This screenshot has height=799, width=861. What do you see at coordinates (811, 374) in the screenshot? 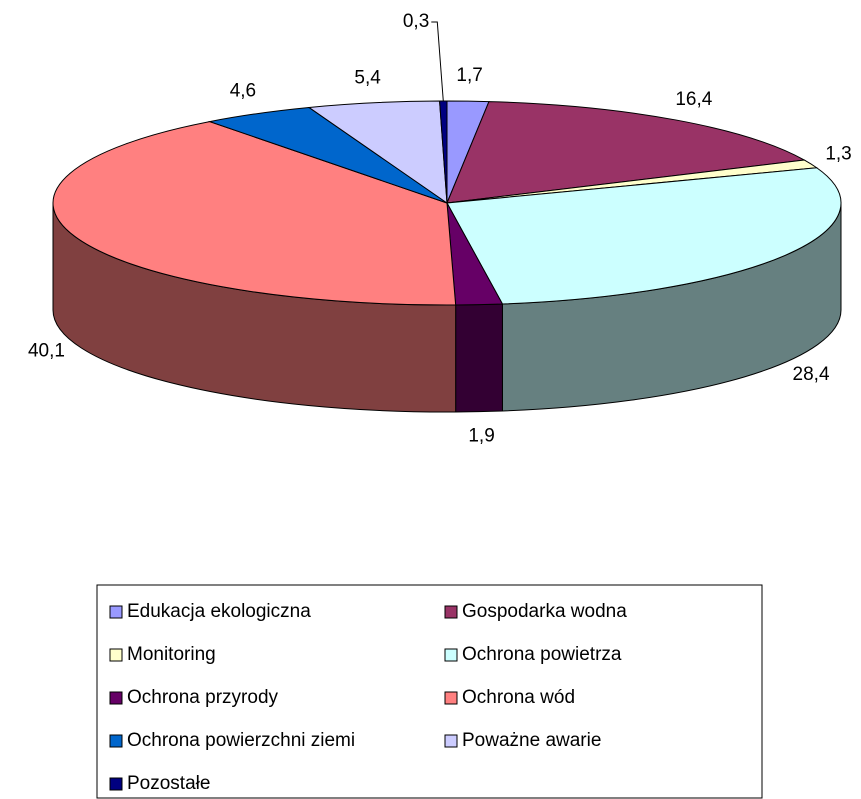
I see `data-label: 28,4` at bounding box center [811, 374].